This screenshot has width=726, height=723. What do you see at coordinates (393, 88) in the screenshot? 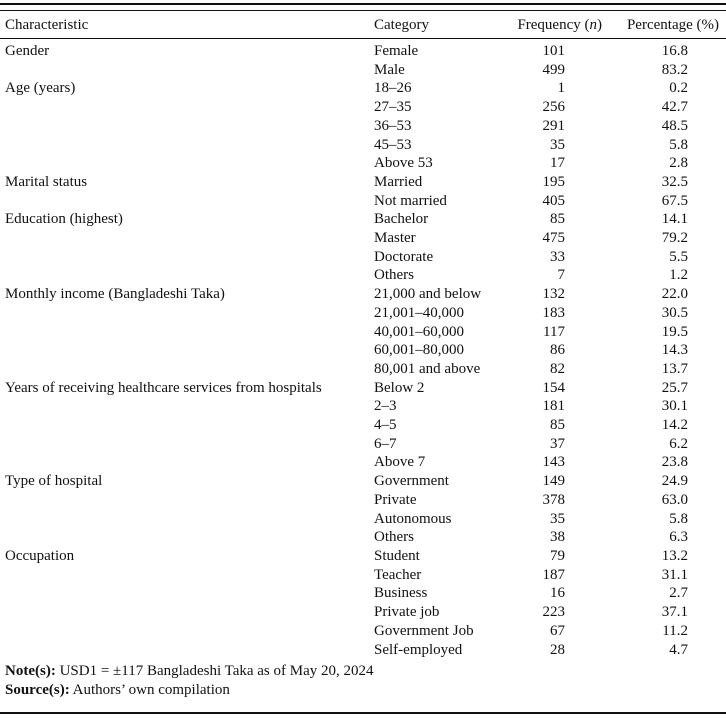
I see `category-cell: 18–26` at bounding box center [393, 88].